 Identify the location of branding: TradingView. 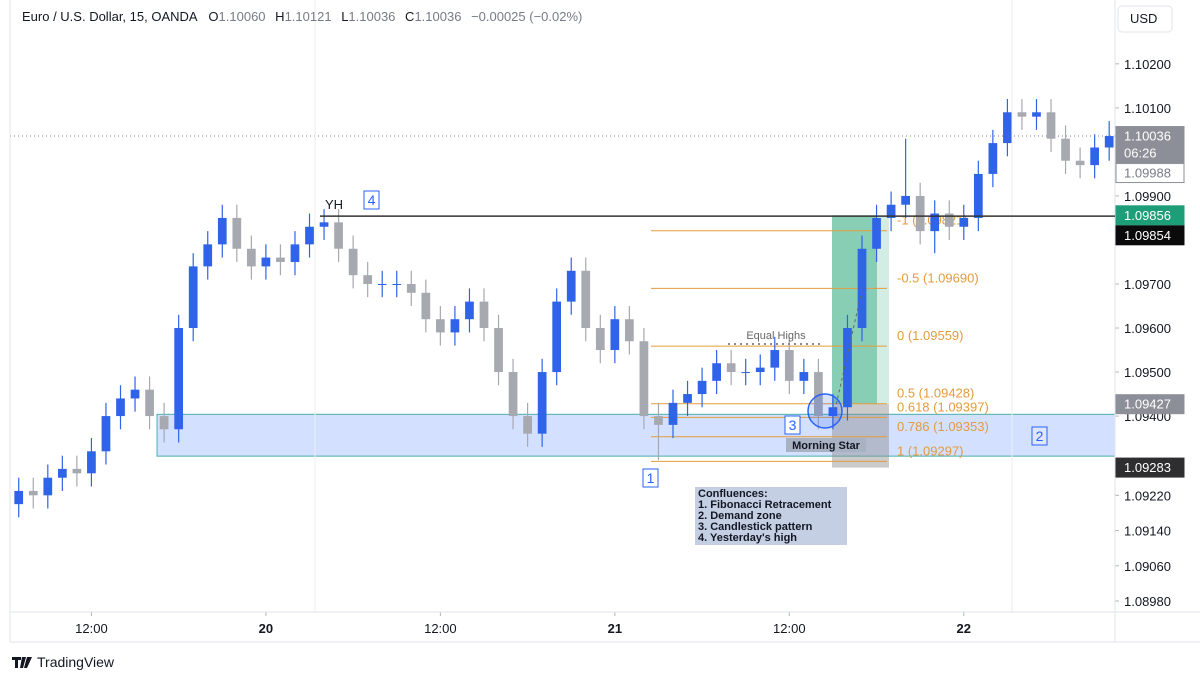
(76, 662).